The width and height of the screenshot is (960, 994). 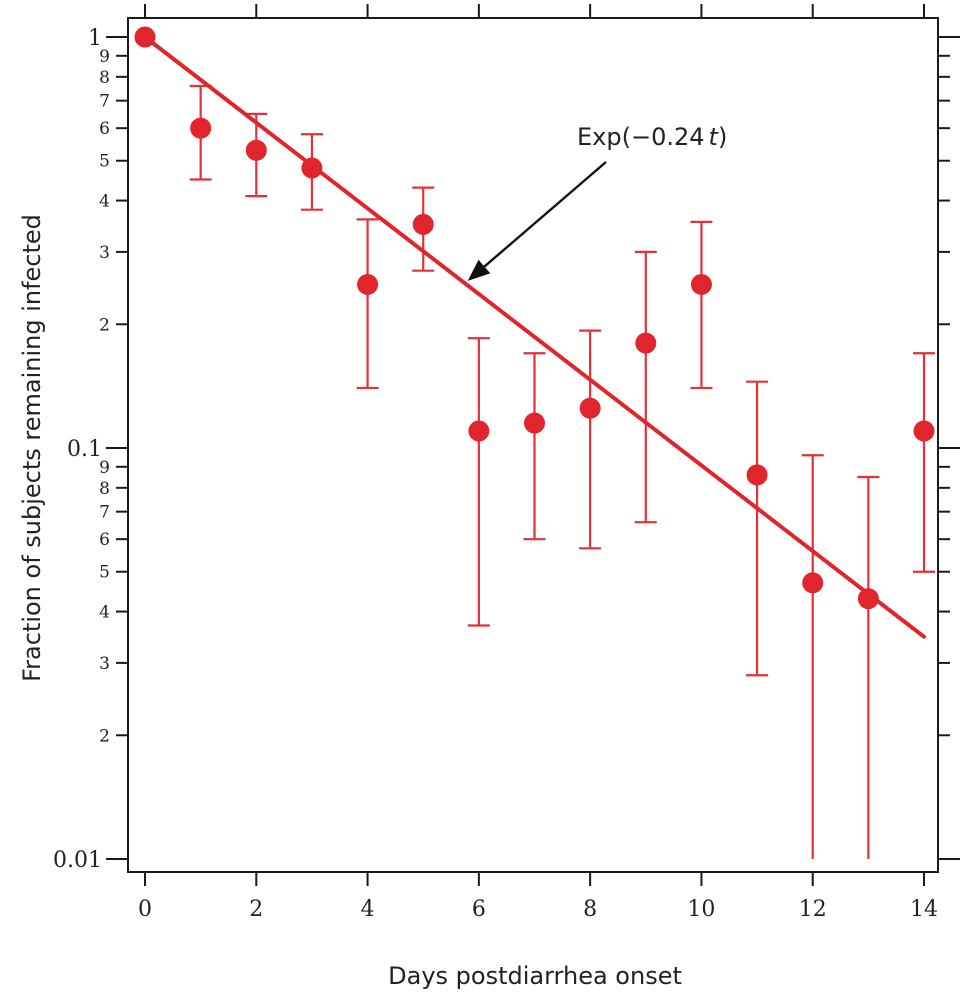 I want to click on x-tick-label: 14, so click(x=924, y=909).